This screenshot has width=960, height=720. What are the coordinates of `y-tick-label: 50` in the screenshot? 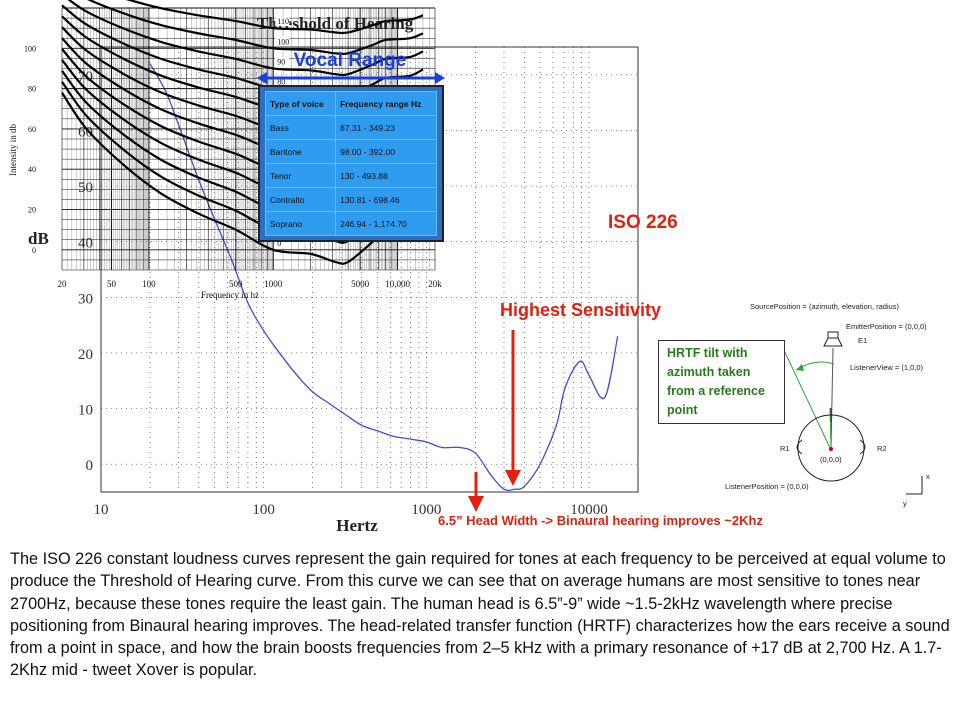 It's located at (85, 188).